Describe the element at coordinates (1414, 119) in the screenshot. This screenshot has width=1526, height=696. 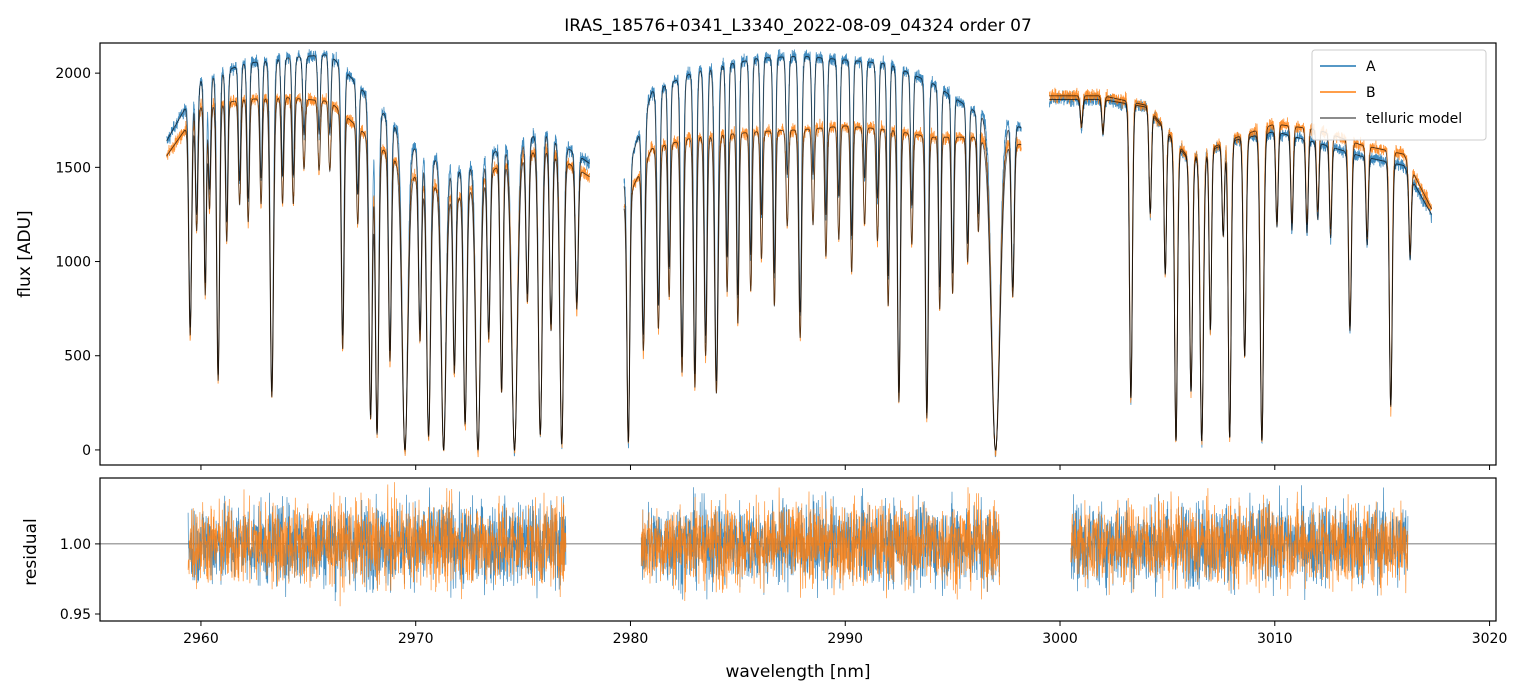
I see `legend-label-model: telluric model` at that location.